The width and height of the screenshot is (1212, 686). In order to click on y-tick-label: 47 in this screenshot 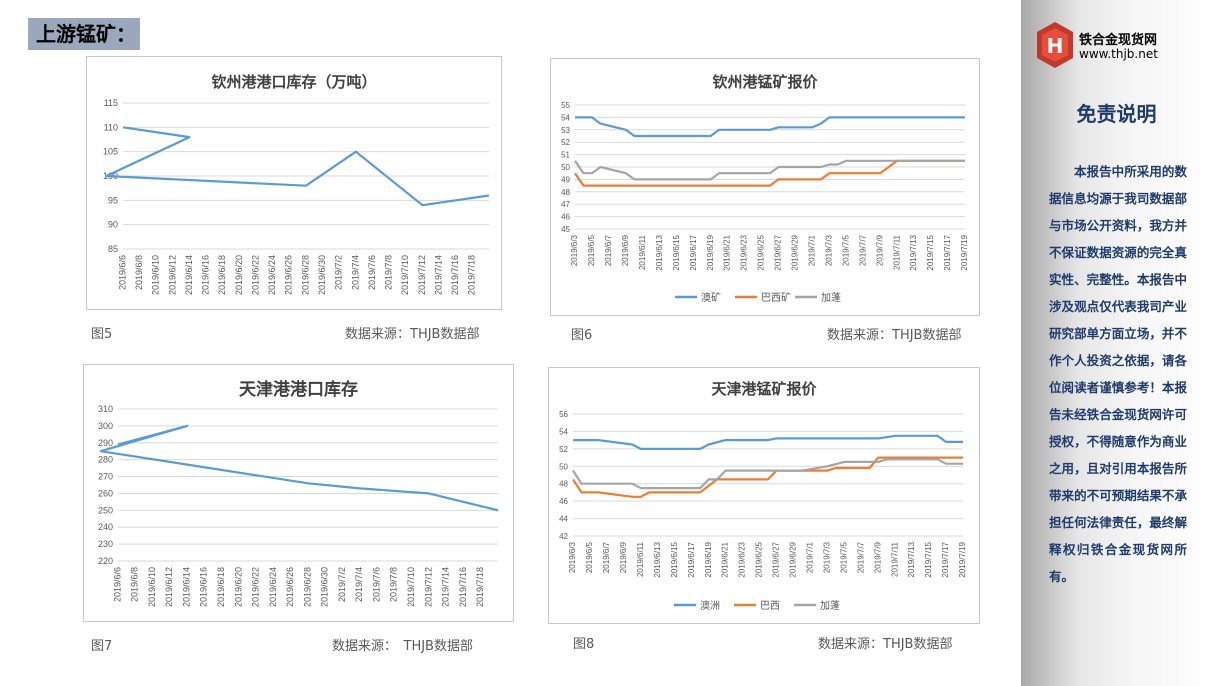, I will do `click(565, 204)`.